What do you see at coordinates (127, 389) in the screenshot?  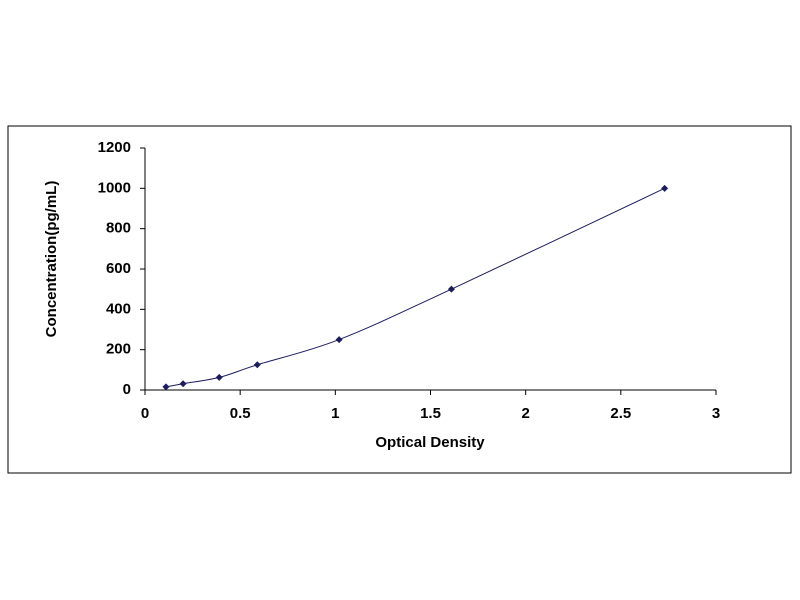 I see `y-tick-label: 0` at bounding box center [127, 389].